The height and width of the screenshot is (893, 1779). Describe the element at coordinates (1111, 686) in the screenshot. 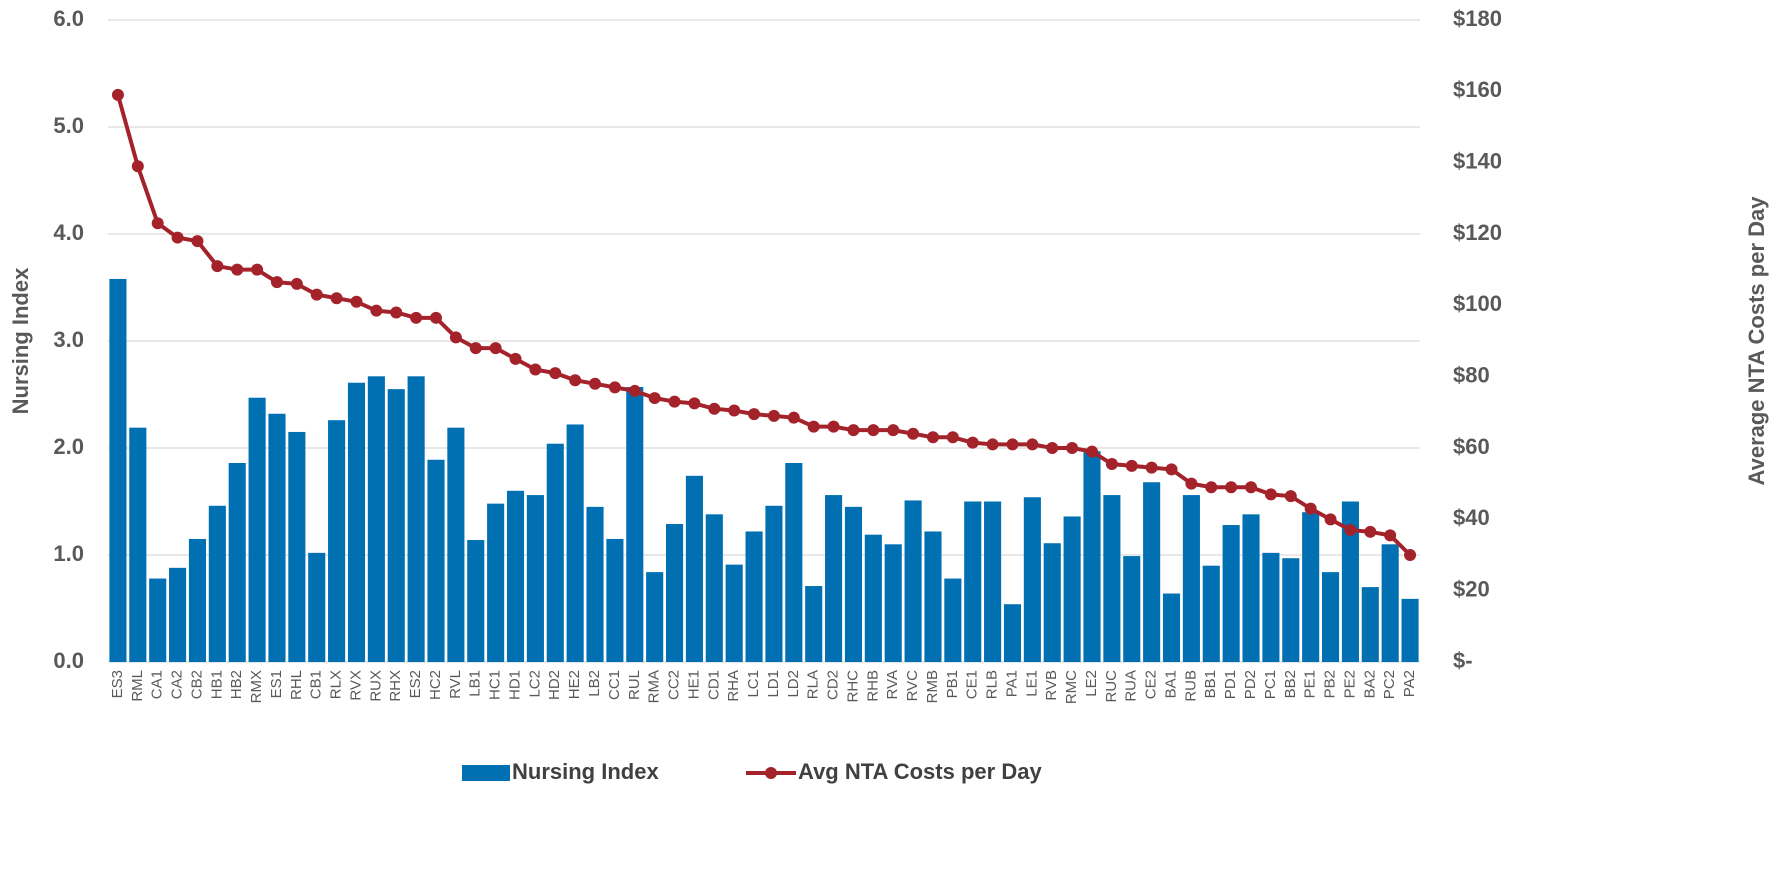

I see `x-tick-label: RUC` at that location.